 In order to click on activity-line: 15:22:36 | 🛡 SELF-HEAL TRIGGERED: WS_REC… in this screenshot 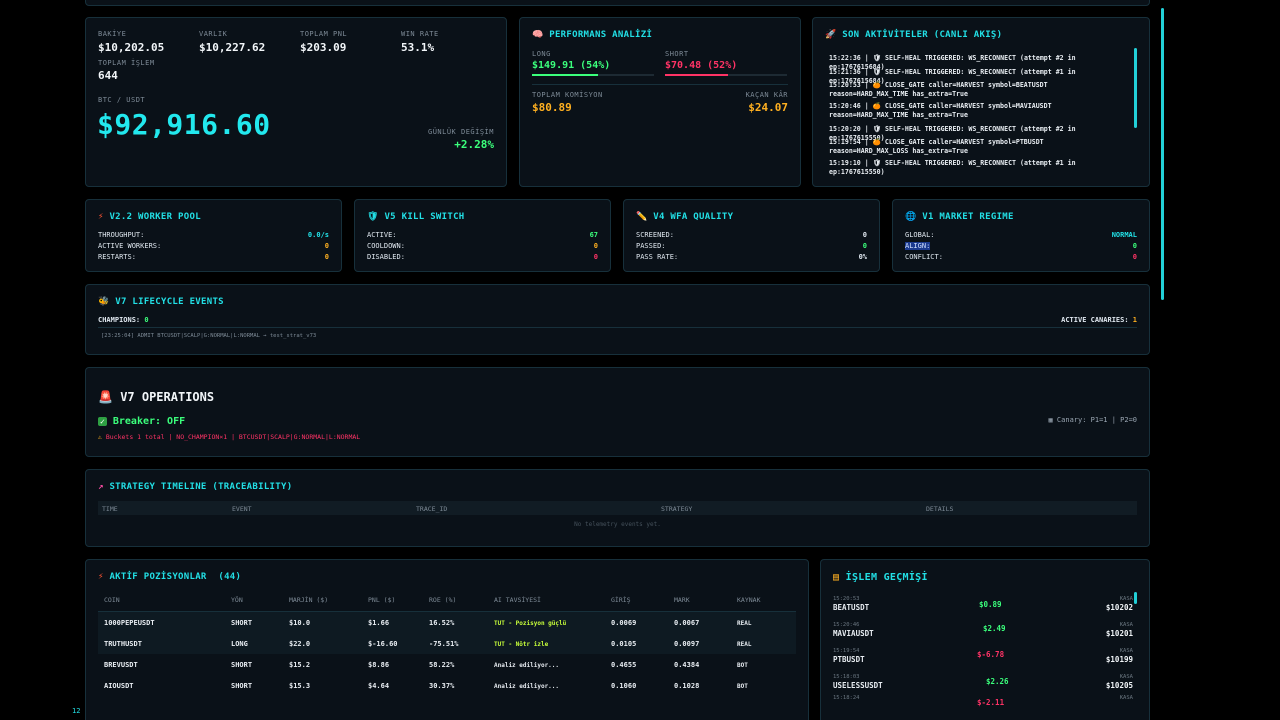, I will do `click(954, 62)`.